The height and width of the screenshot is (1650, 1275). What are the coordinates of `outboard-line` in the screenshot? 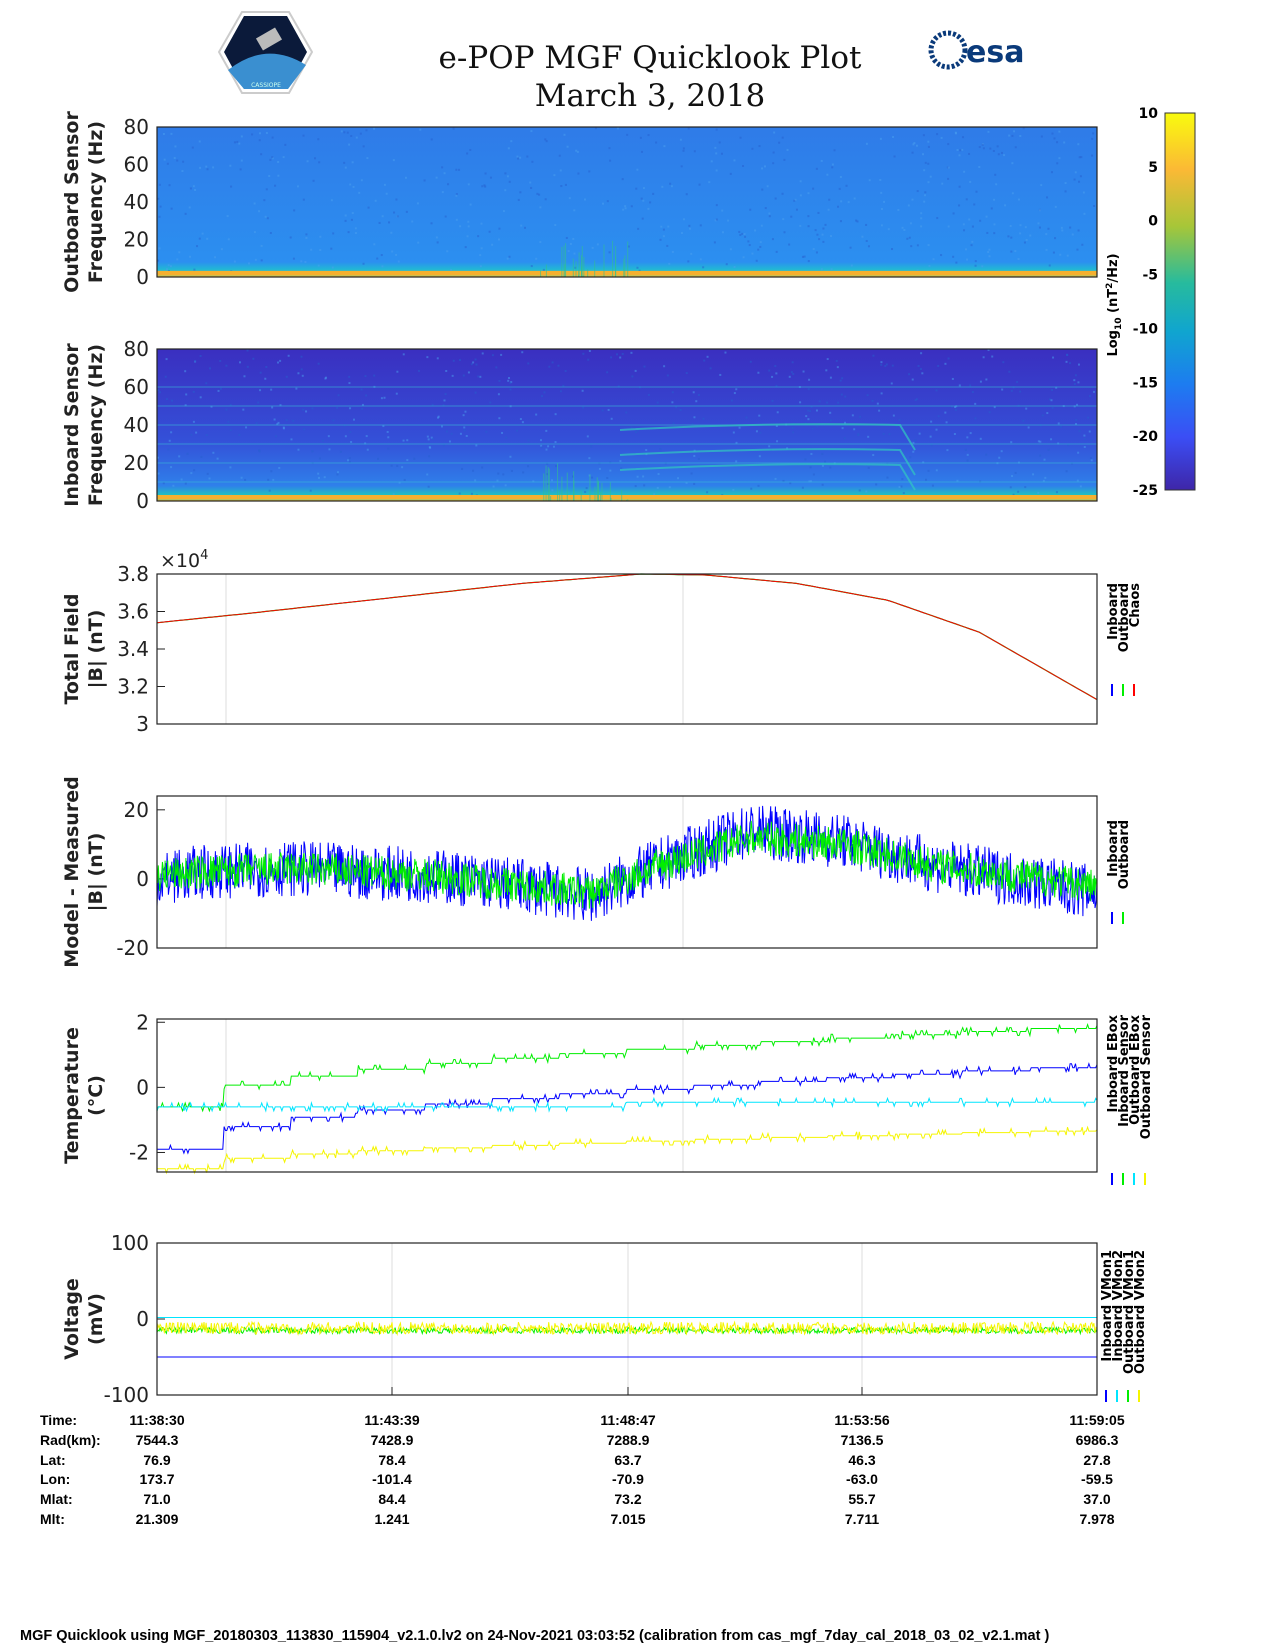 It's located at (627, 864).